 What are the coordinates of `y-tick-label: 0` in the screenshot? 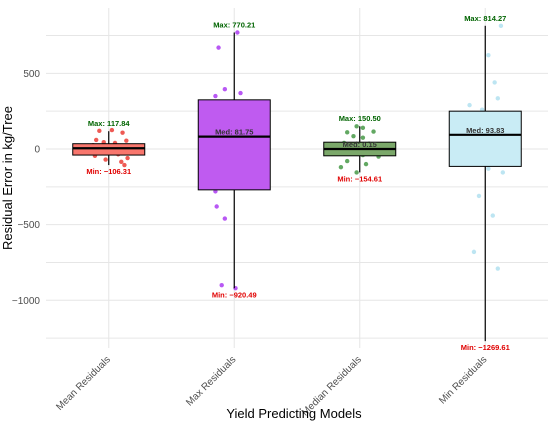 It's located at (37, 150).